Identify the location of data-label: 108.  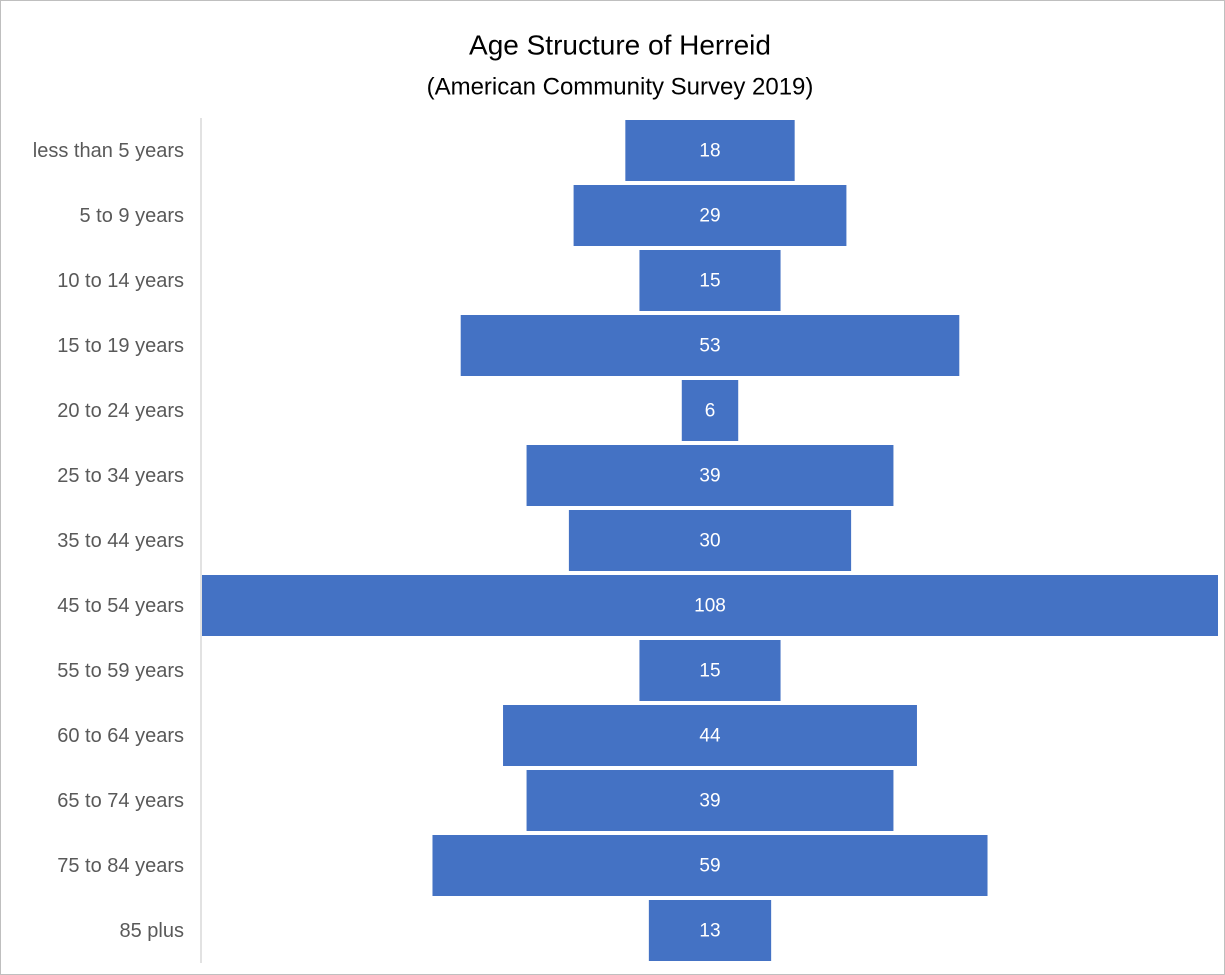
(710, 606).